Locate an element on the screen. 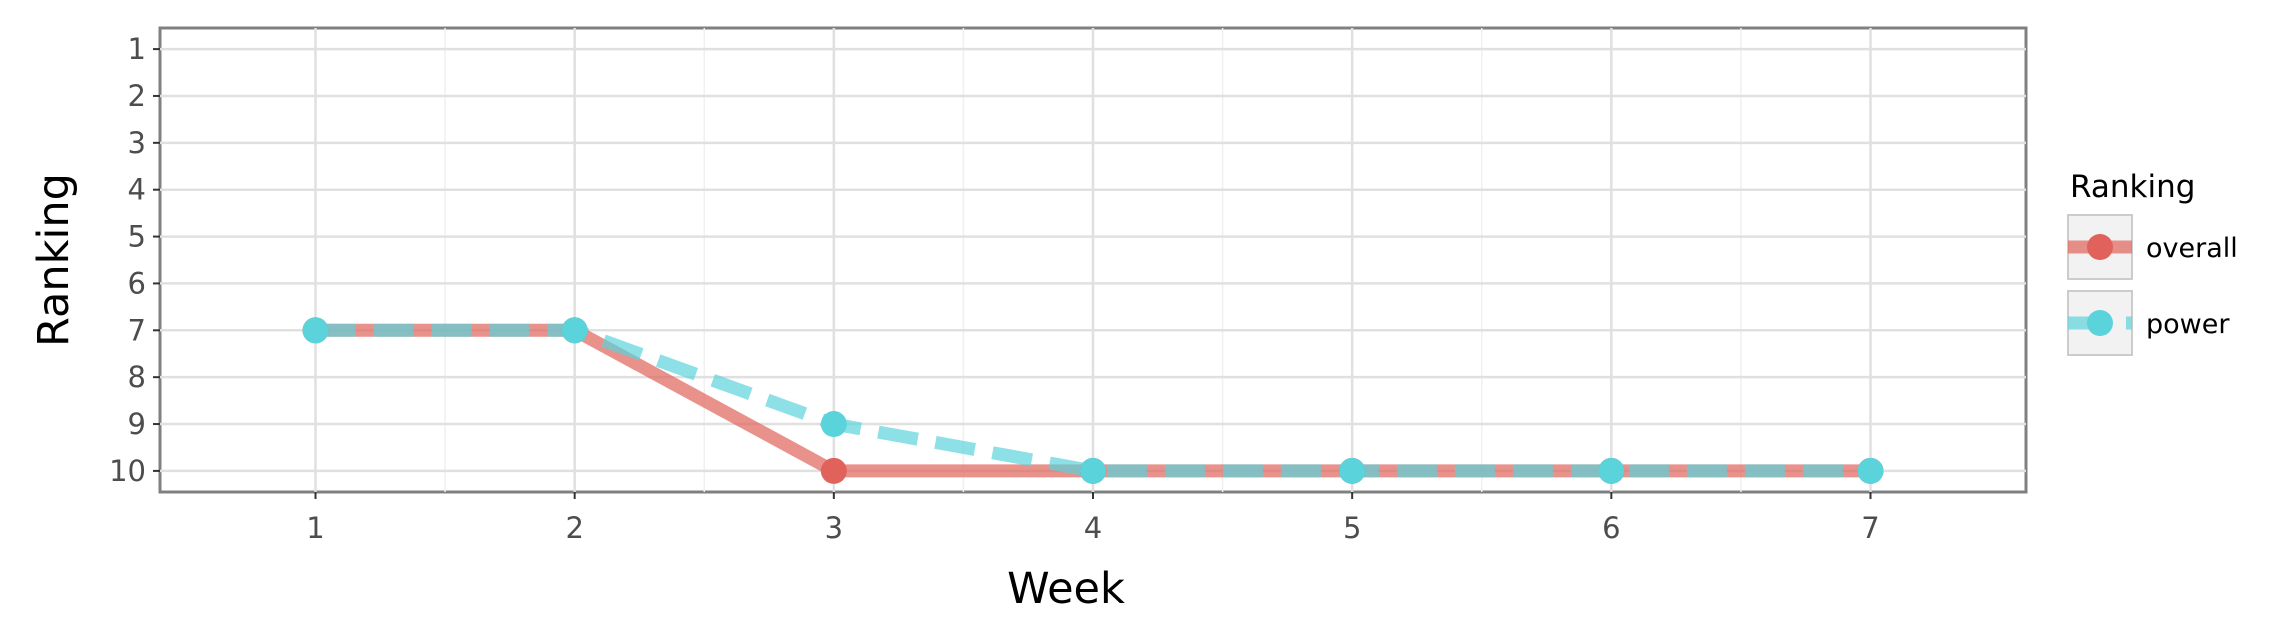 The height and width of the screenshot is (641, 2276). x-tick-label: 6 is located at coordinates (1611, 528).